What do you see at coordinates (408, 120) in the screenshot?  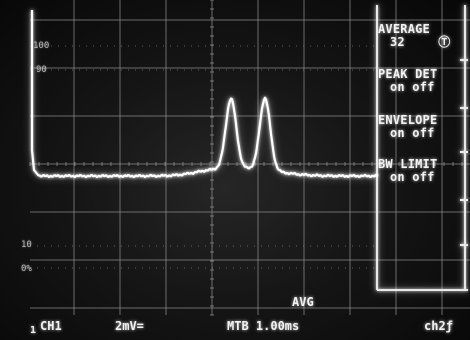 I see `envelope-label: ENVELOPE` at bounding box center [408, 120].